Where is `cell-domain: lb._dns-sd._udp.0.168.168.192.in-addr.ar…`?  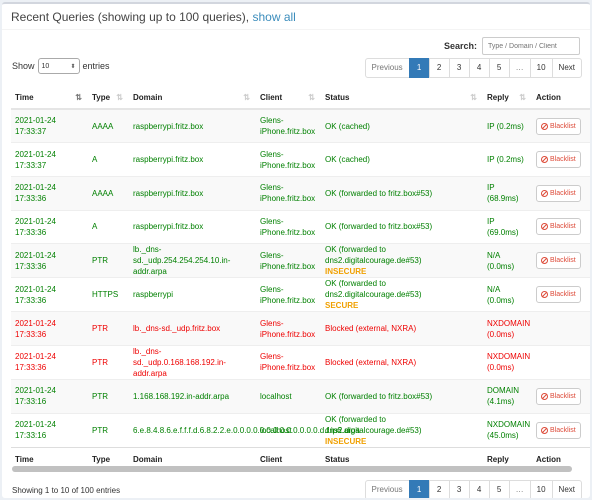 cell-domain: lb._dns-sd._udp.0.168.168.192.in-addr.ar… is located at coordinates (192, 362).